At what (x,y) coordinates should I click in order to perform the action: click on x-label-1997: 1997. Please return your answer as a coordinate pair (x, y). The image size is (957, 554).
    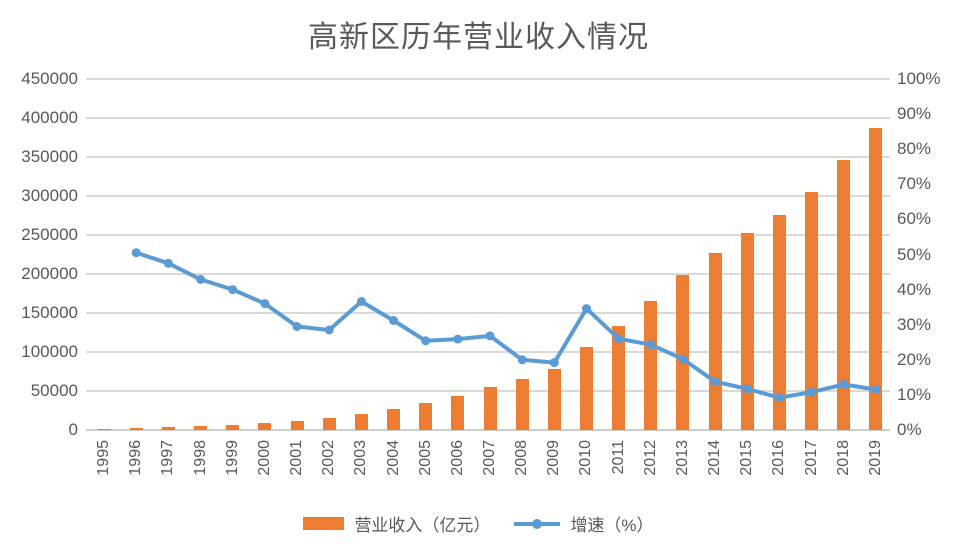
    Looking at the image, I should click on (168, 458).